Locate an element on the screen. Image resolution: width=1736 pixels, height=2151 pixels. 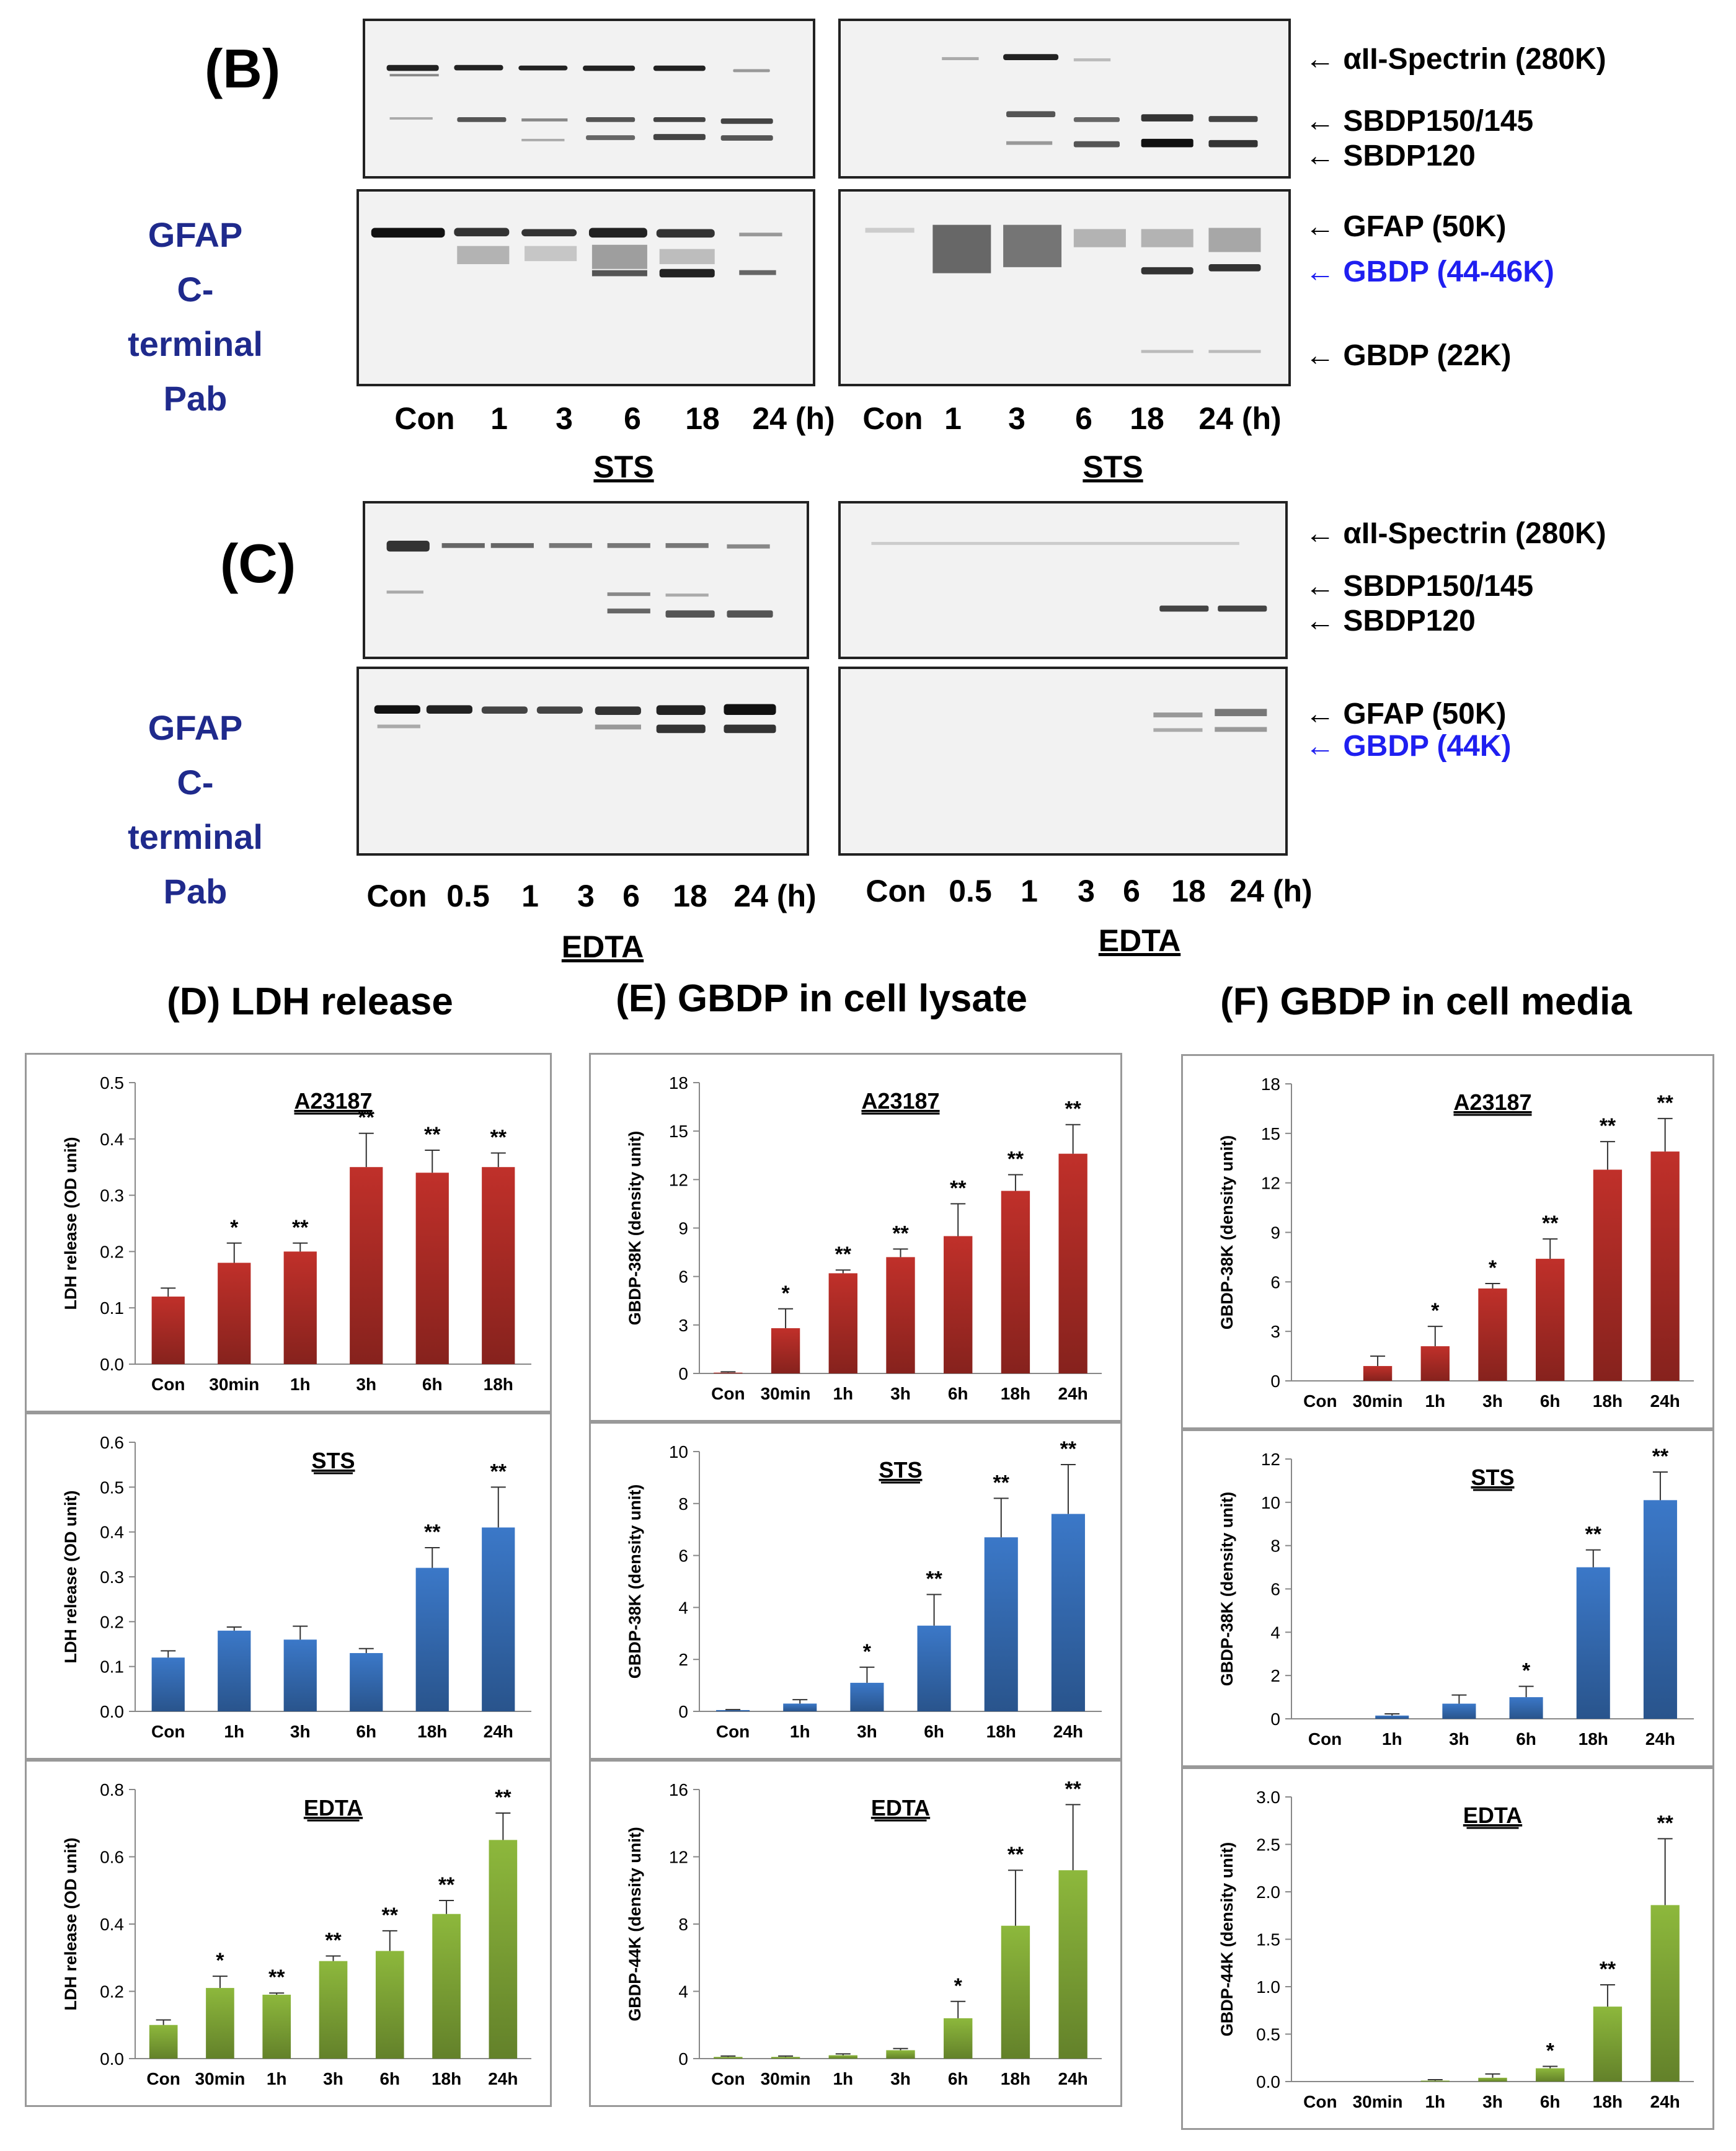
blot-b-spectrin-left-image is located at coordinates (579, 102).